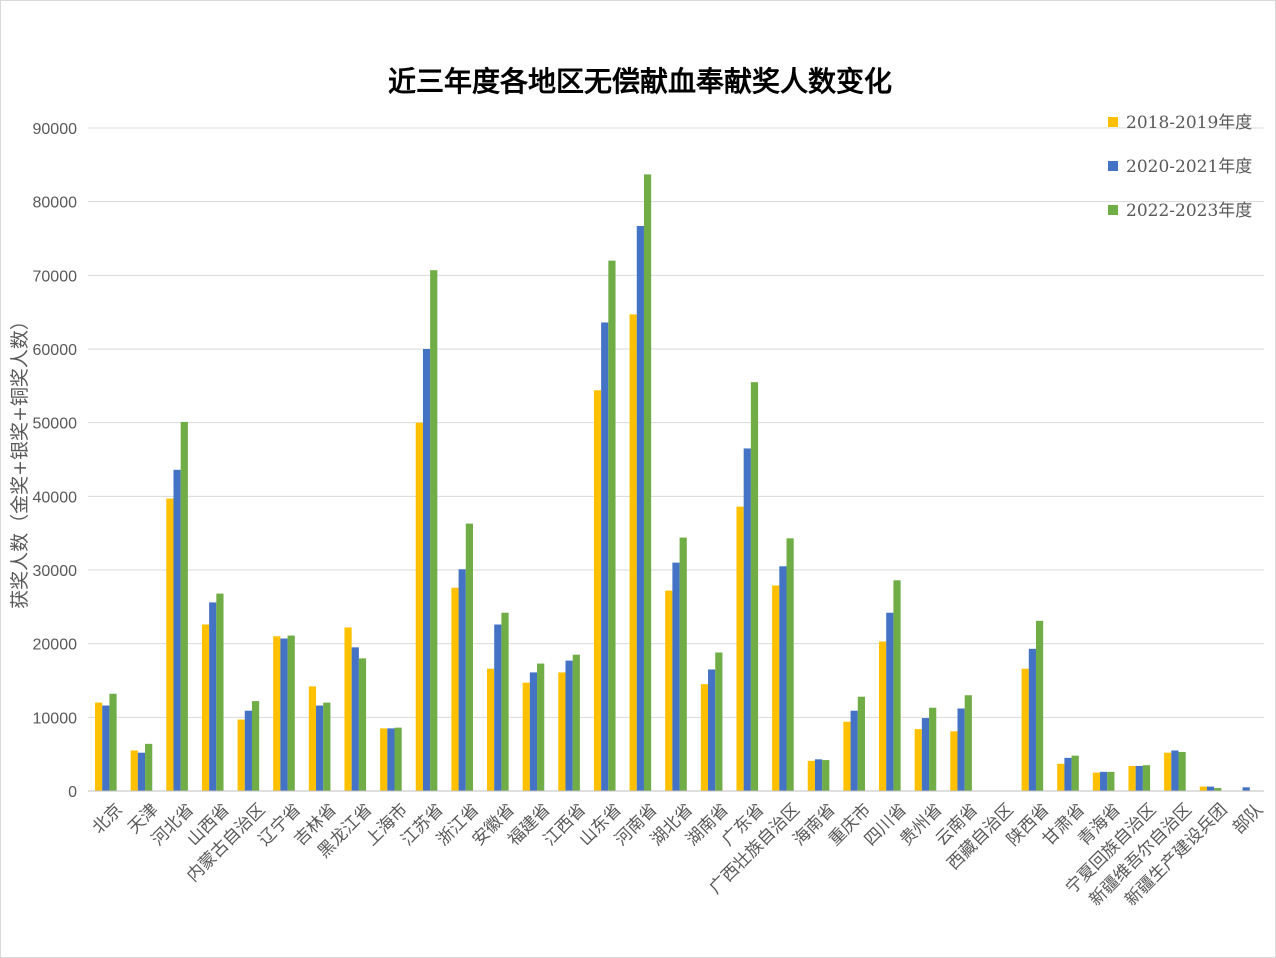  Describe the element at coordinates (55, 203) in the screenshot. I see `y-tick-label: 80000` at that location.